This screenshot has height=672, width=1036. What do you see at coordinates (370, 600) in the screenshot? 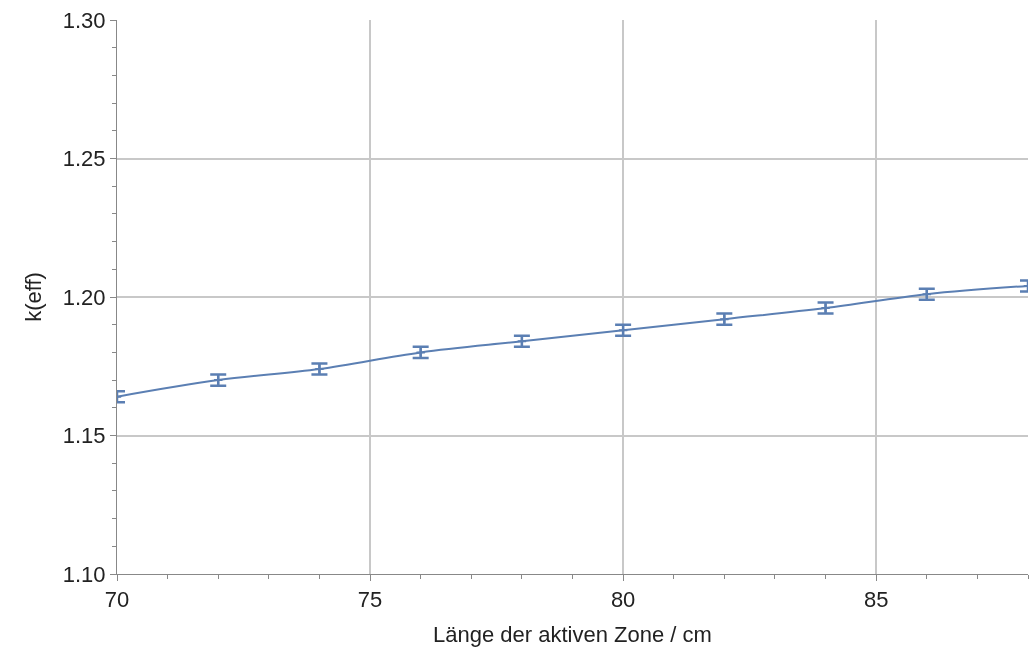
I see `x-tick-label: 75` at bounding box center [370, 600].